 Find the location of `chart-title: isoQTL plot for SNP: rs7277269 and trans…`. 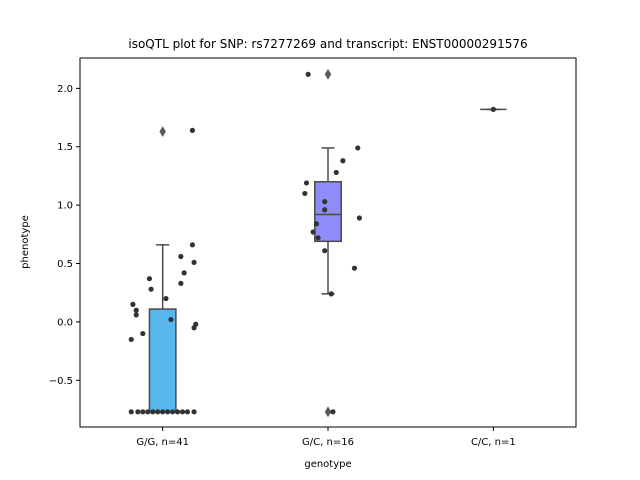

chart-title: isoQTL plot for SNP: rs7277269 and trans… is located at coordinates (327, 44).